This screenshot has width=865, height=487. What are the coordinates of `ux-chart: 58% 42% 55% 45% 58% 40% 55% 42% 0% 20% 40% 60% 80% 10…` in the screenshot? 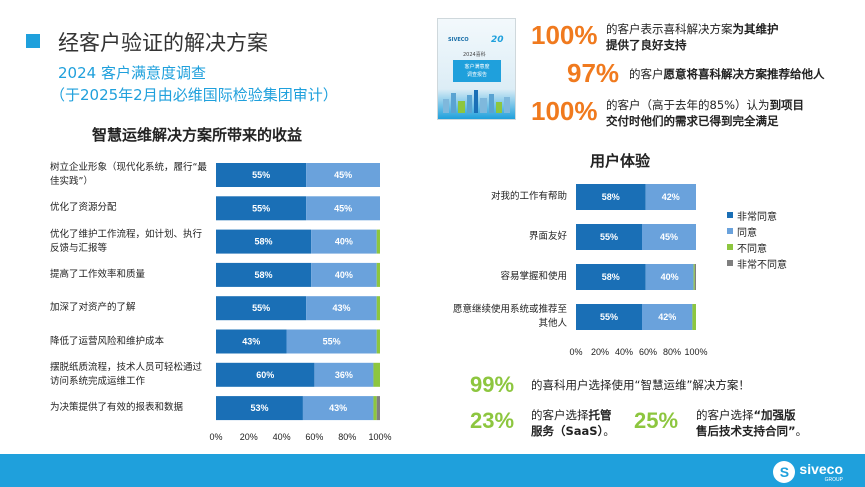 It's located at (638, 270).